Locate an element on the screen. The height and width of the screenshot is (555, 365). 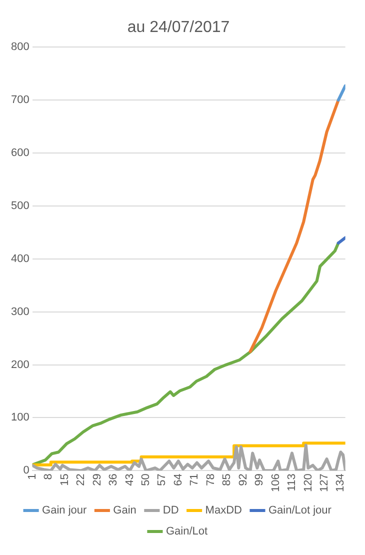
x-tick-label: 36 is located at coordinates (114, 480).